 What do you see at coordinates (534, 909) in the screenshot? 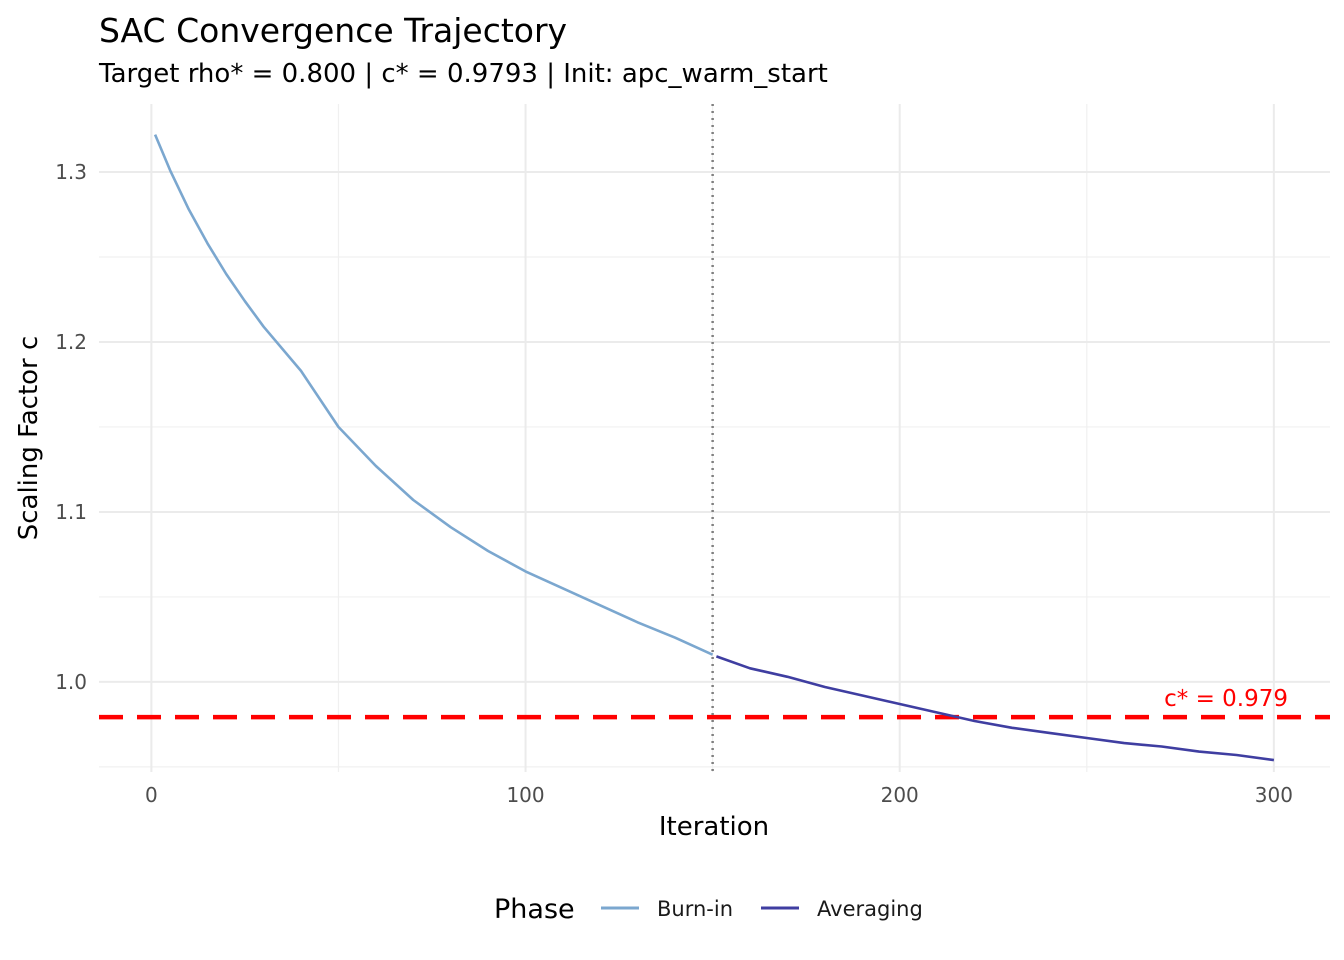
I see `legend-title: Phase` at bounding box center [534, 909].